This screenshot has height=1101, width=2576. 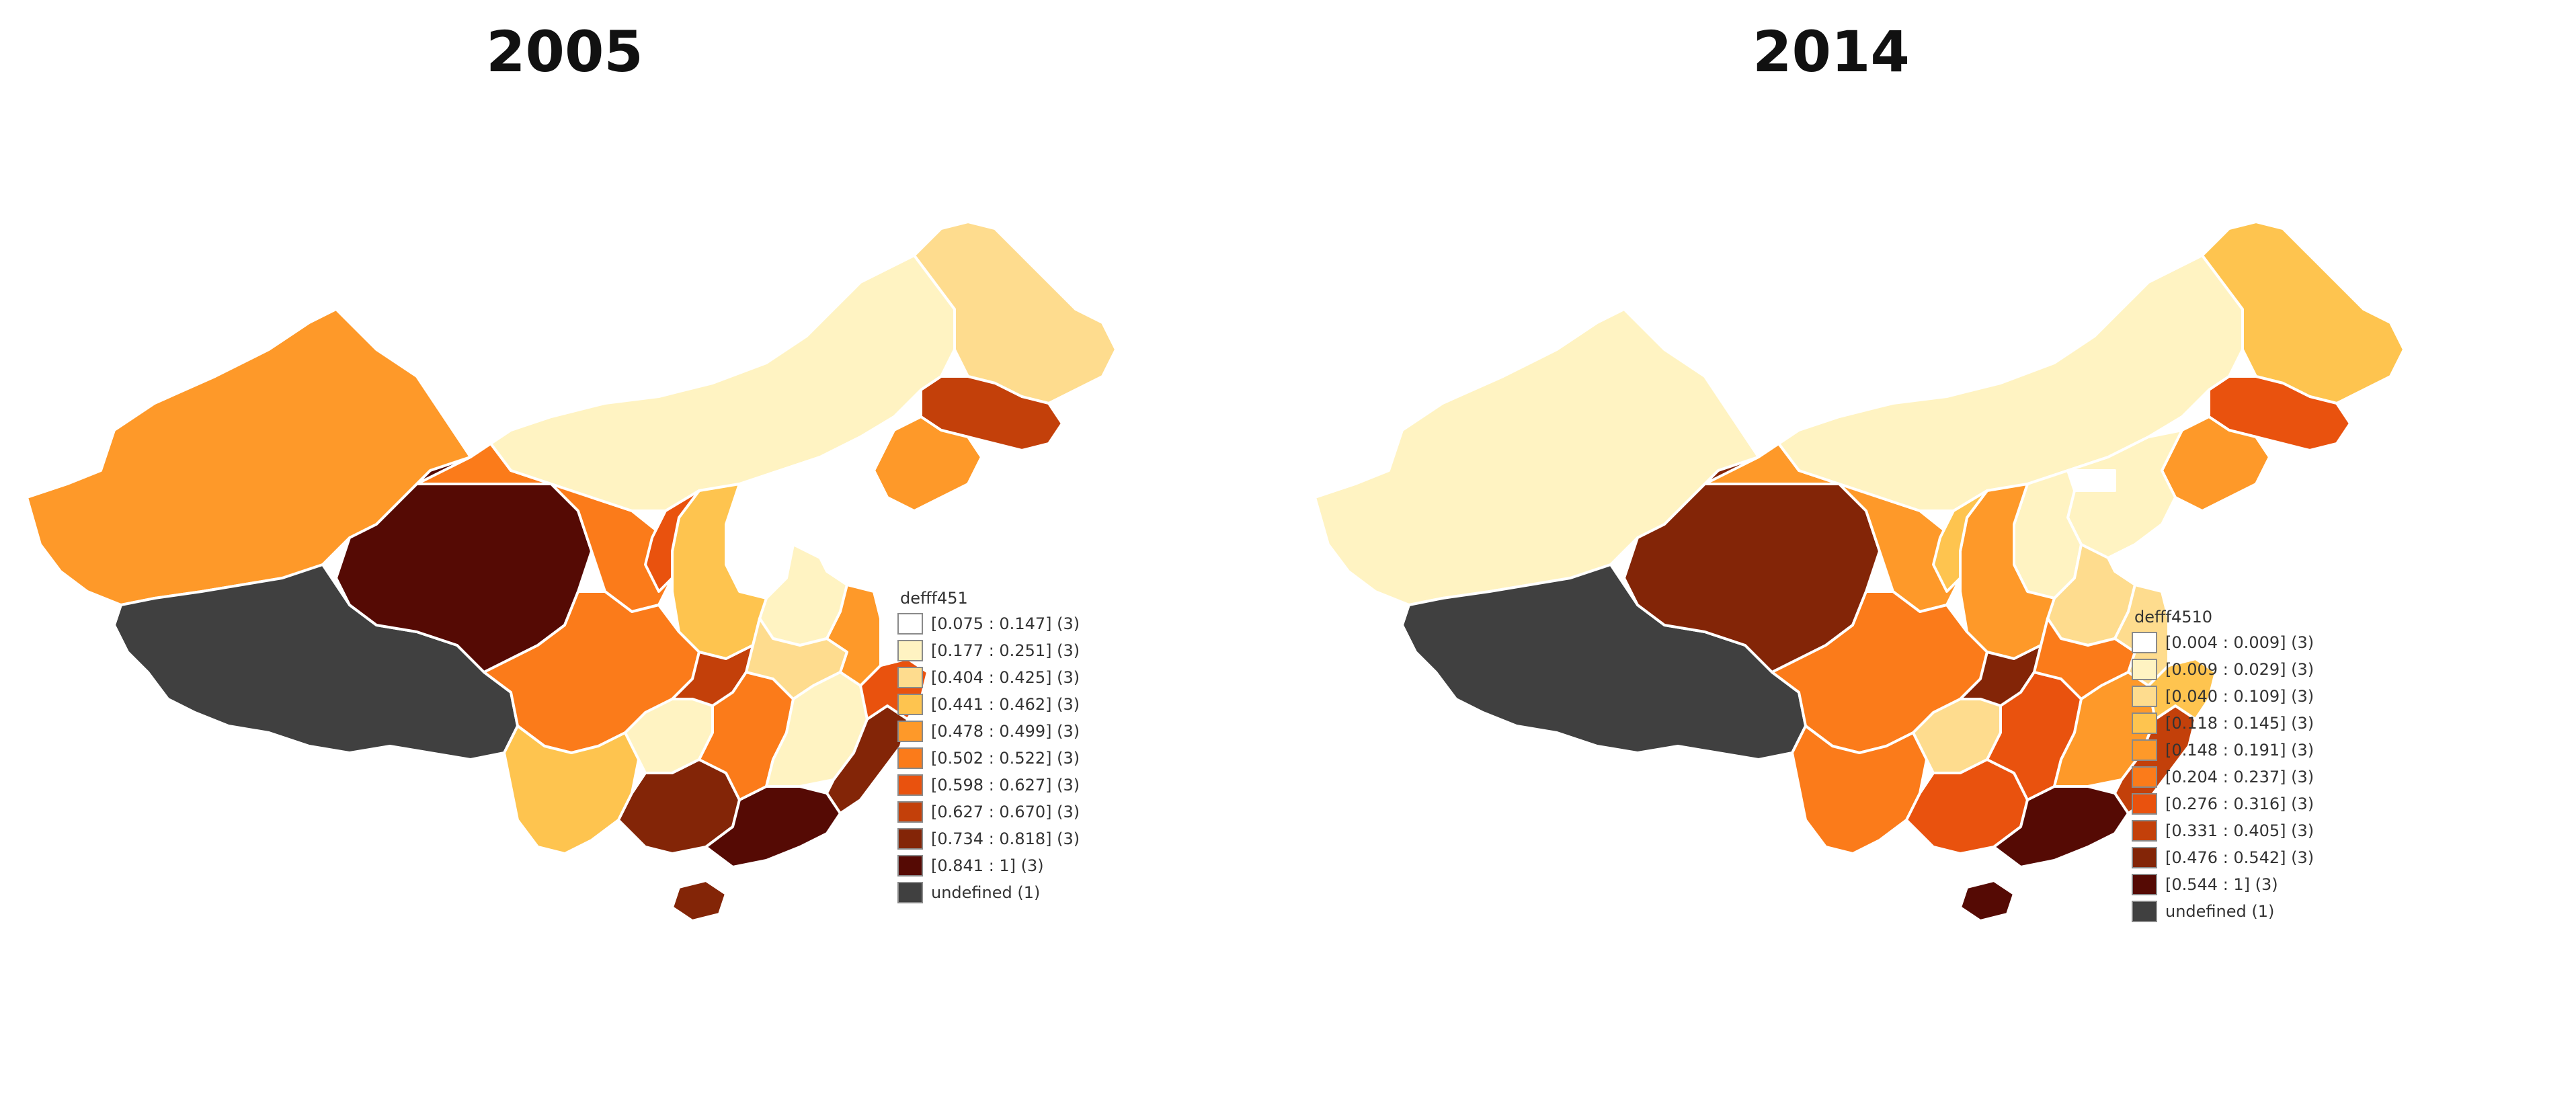 I want to click on region-fujian, so click(x=867, y=759).